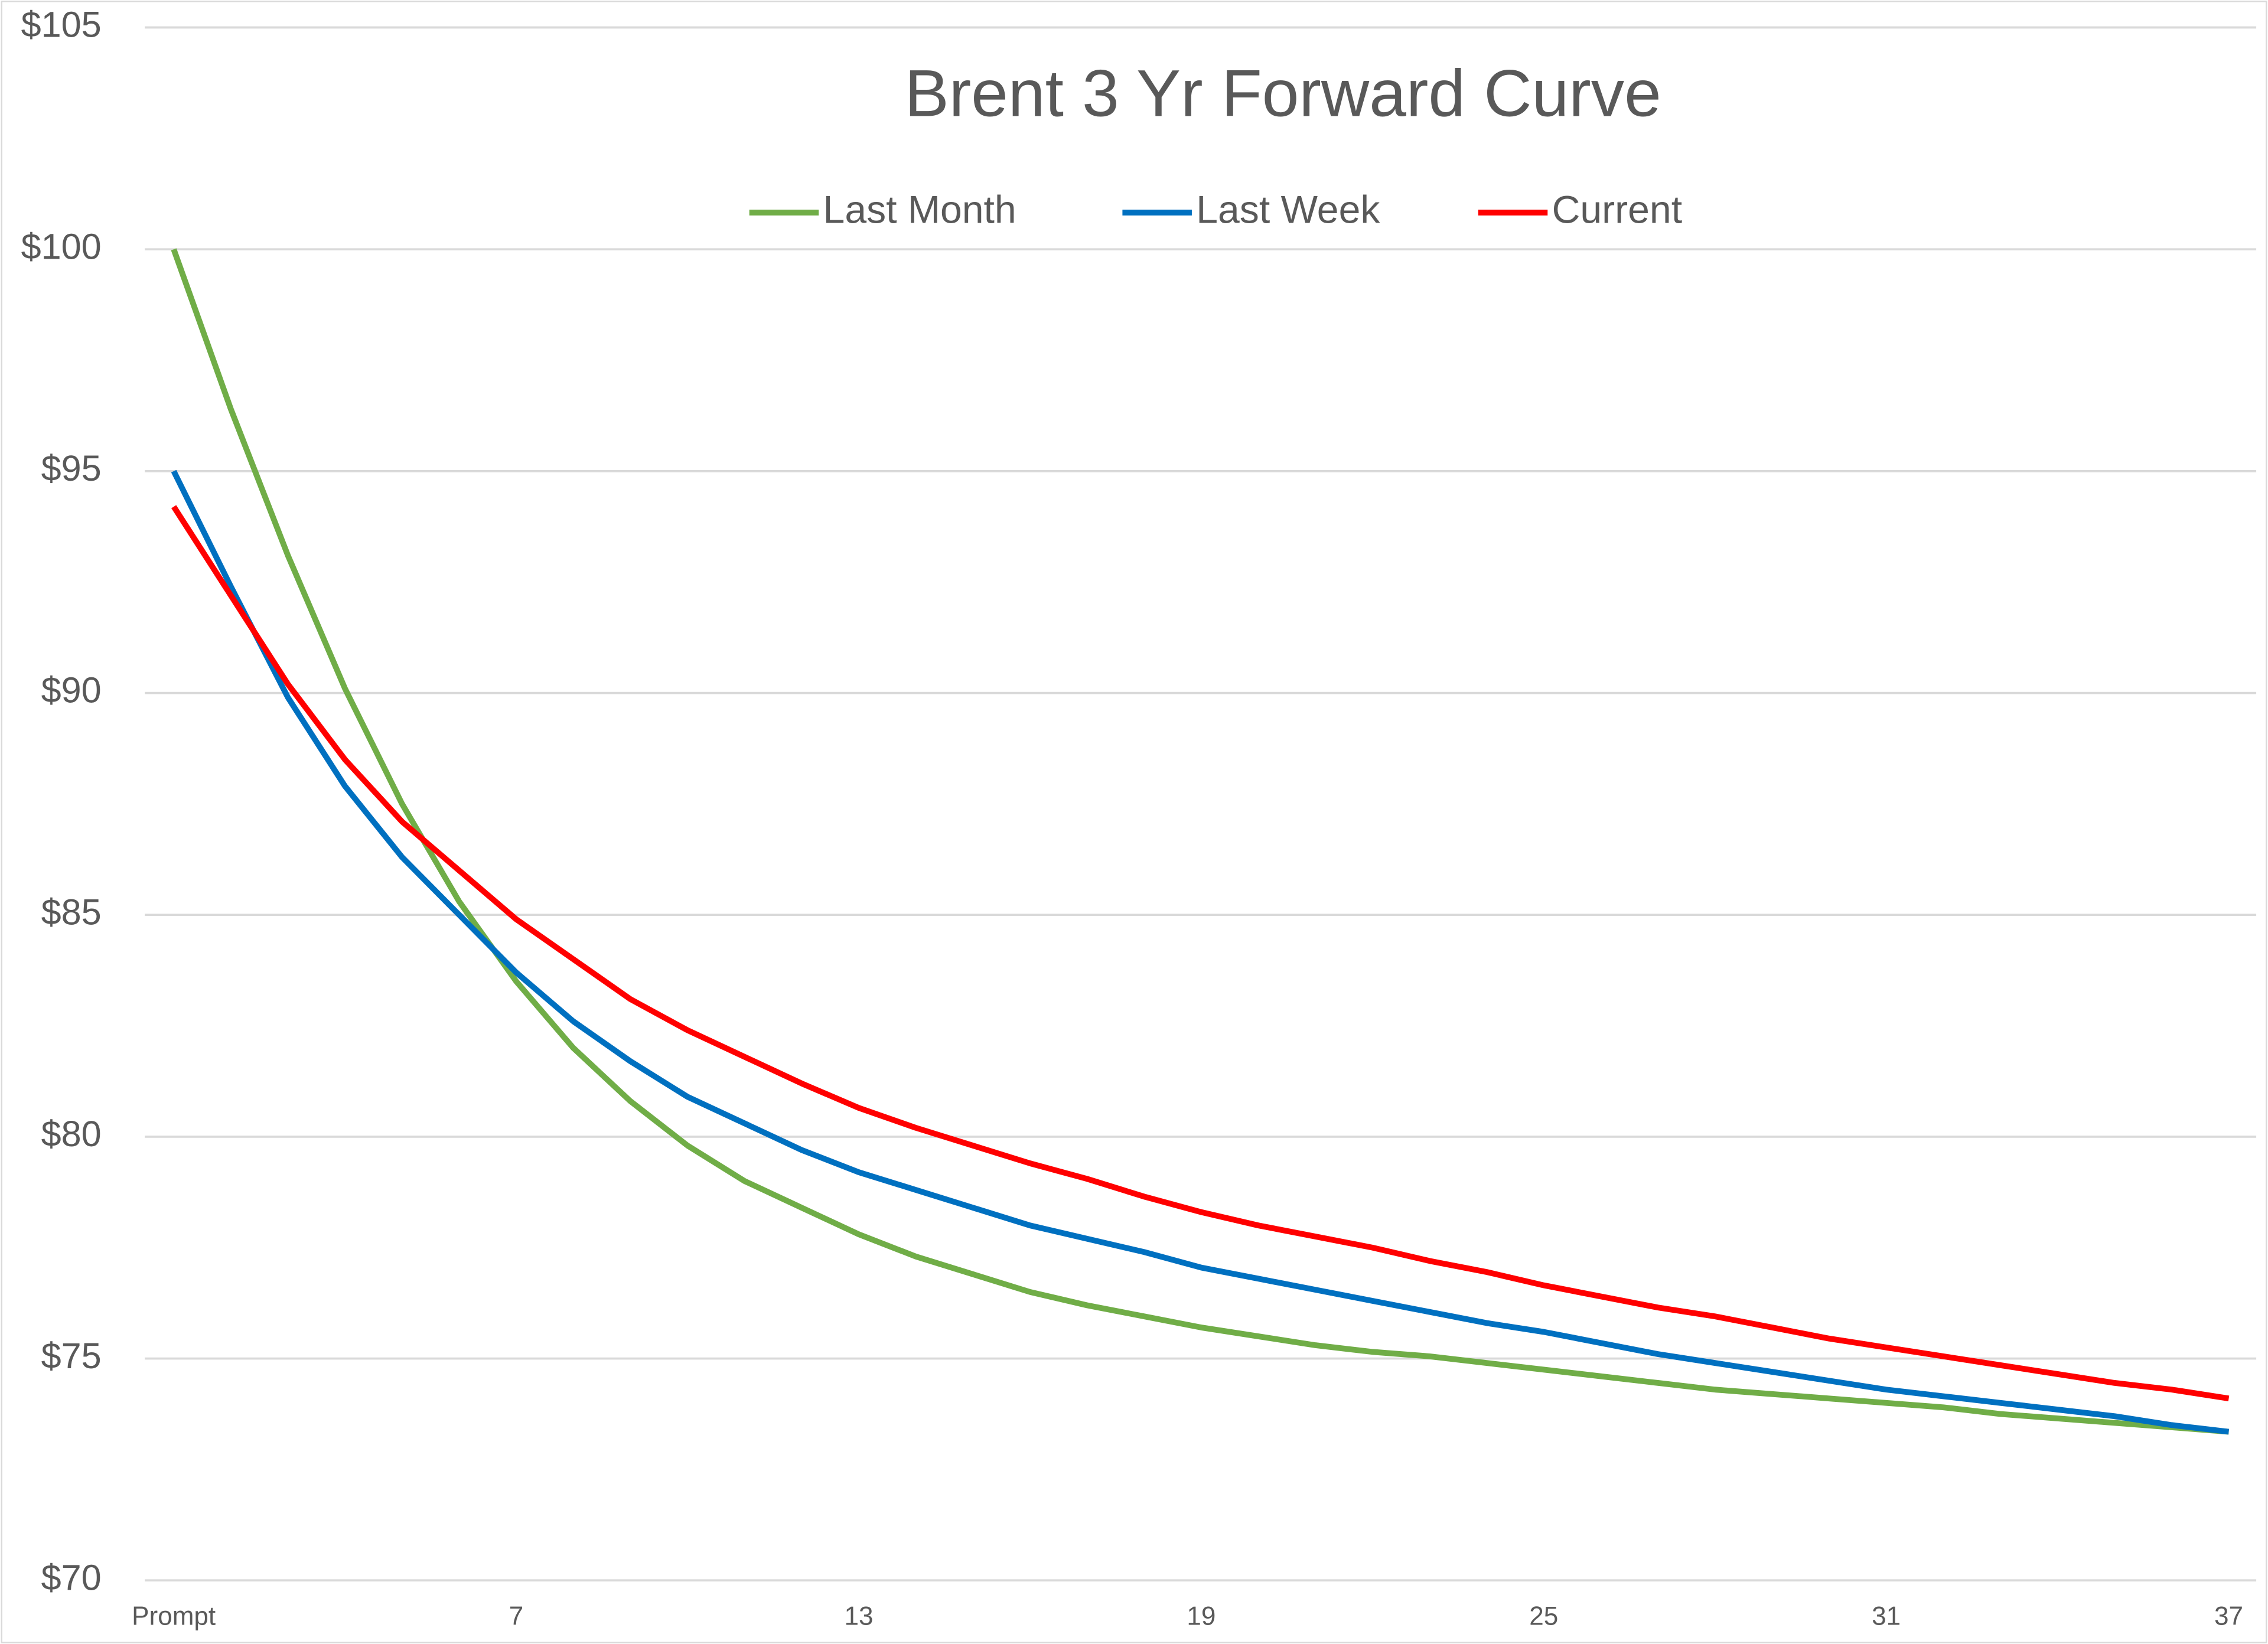  What do you see at coordinates (71, 690) in the screenshot?
I see `y-tick-label: $90` at bounding box center [71, 690].